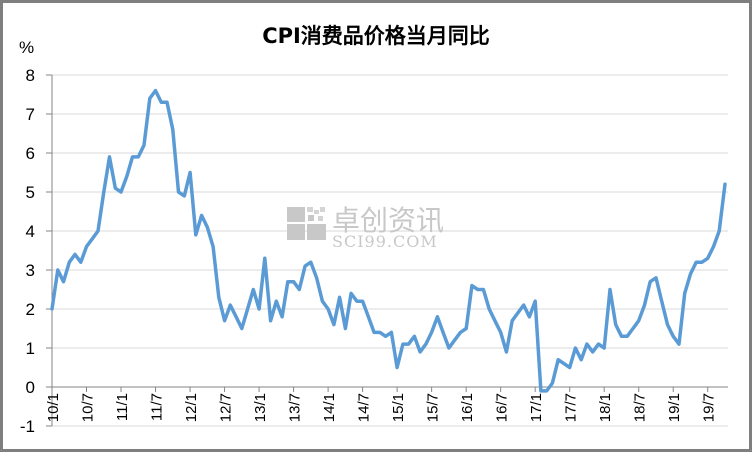  I want to click on x-tick-label: 15/7, so click(433, 407).